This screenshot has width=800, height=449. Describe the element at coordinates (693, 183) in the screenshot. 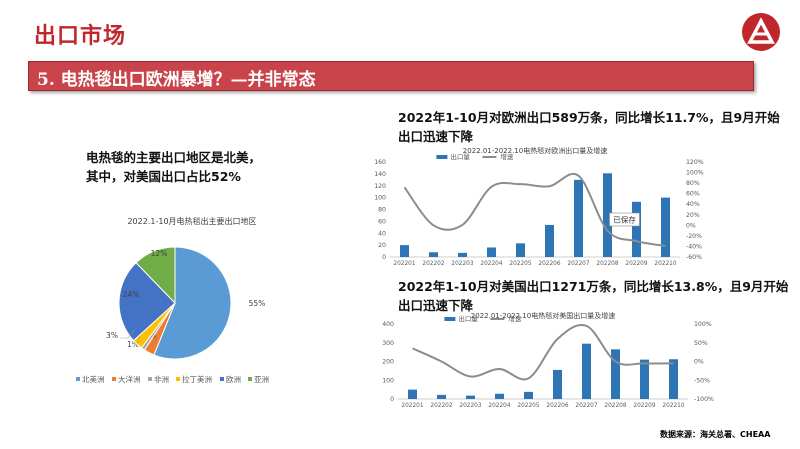

I see `y-right-tick-label: 80%` at that location.